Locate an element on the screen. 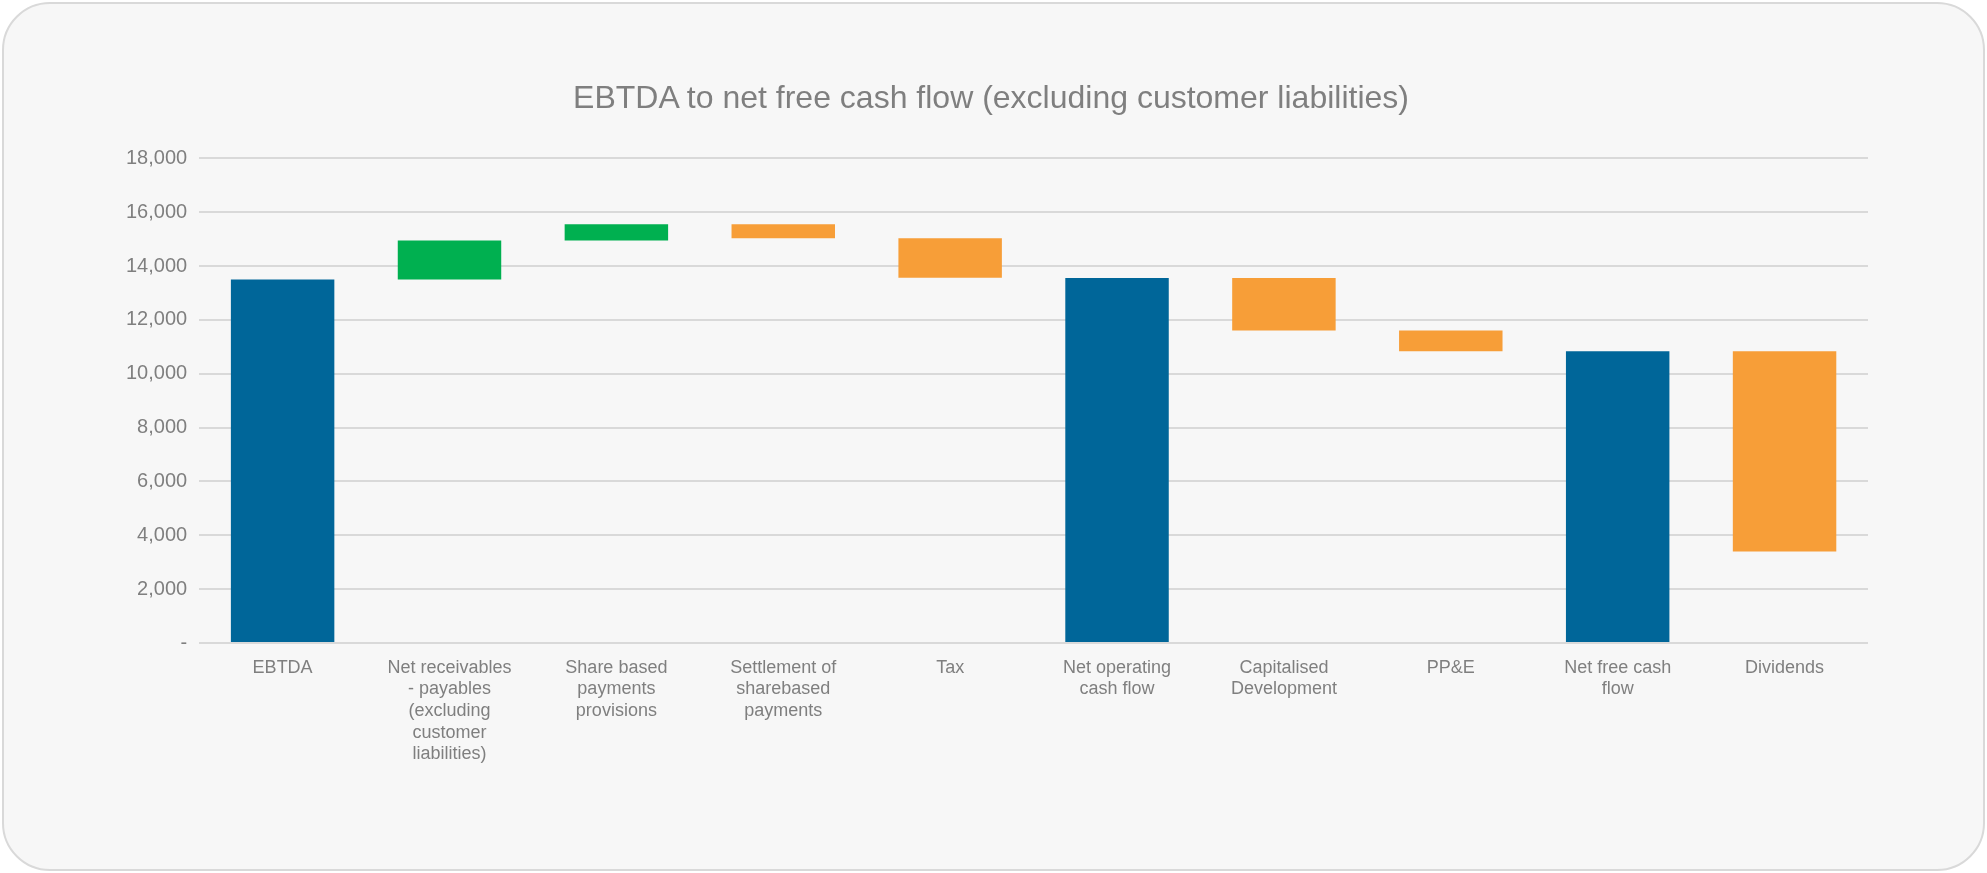 Image resolution: width=1987 pixels, height=873 pixels. x-tick-label: PP&E is located at coordinates (1450, 666).